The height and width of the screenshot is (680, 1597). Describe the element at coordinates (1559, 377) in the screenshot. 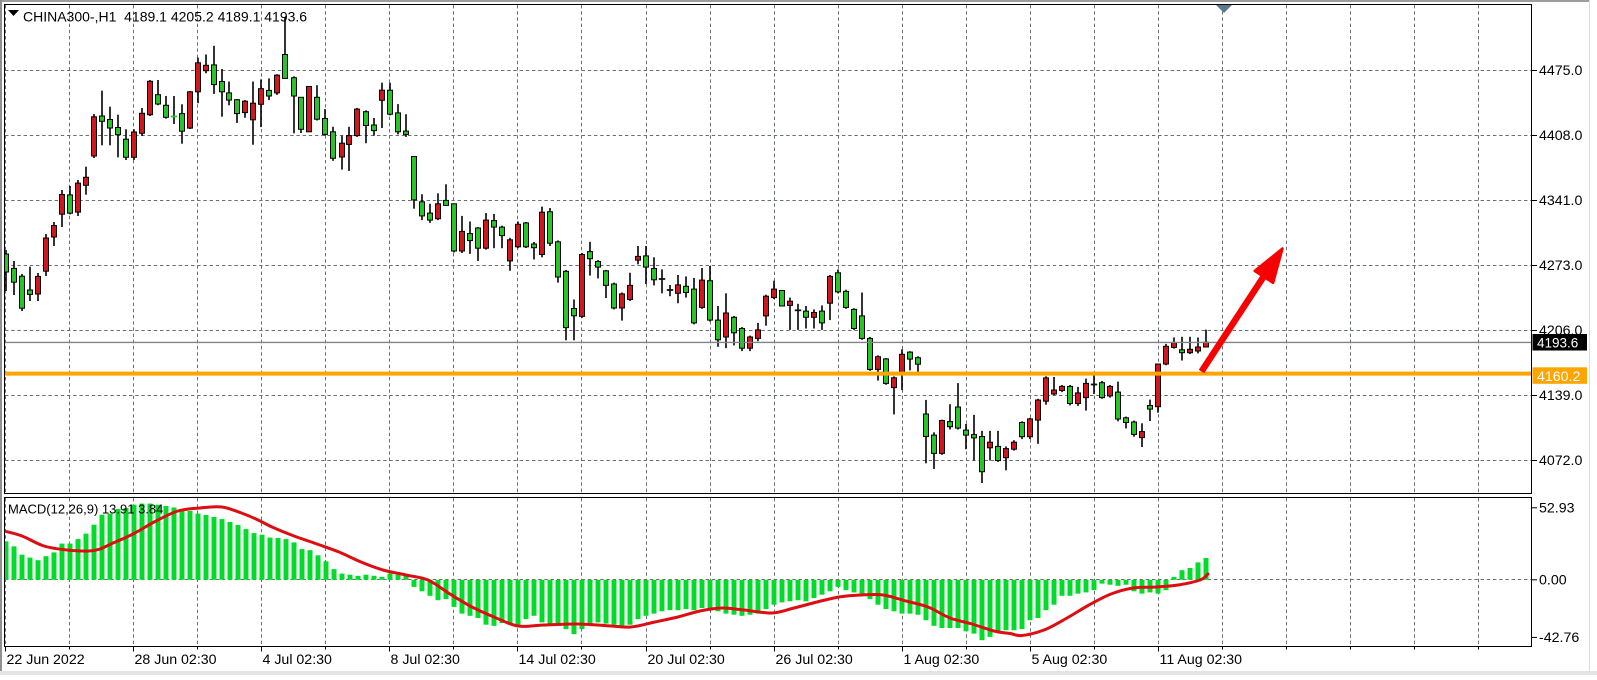

I see `svg-text: 4160.2` at that location.